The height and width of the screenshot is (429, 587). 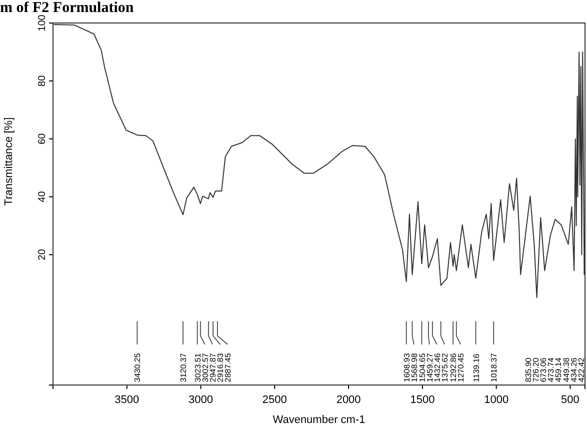 I want to click on annotation: 473.74, so click(x=551, y=369).